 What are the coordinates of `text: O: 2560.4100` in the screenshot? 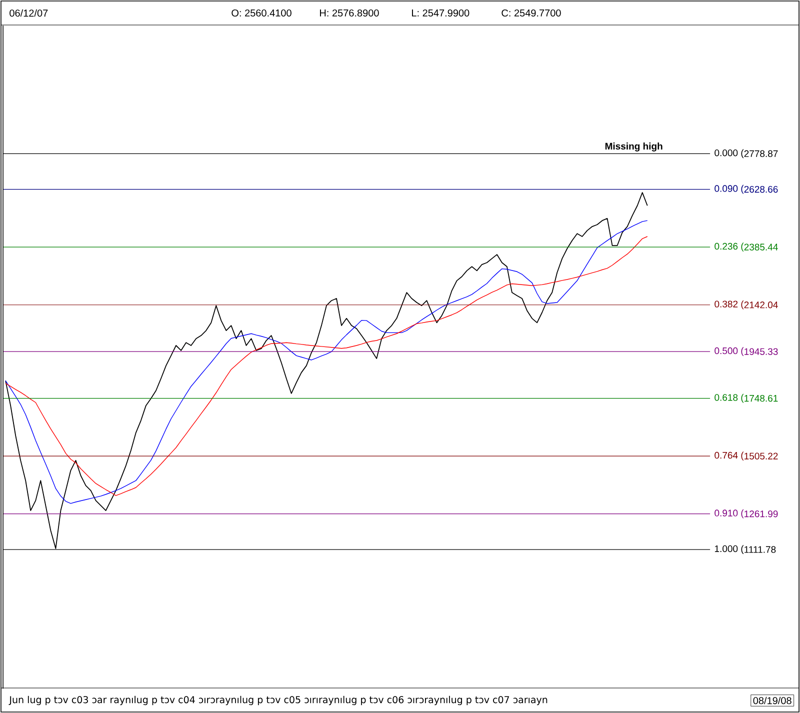 It's located at (262, 13).